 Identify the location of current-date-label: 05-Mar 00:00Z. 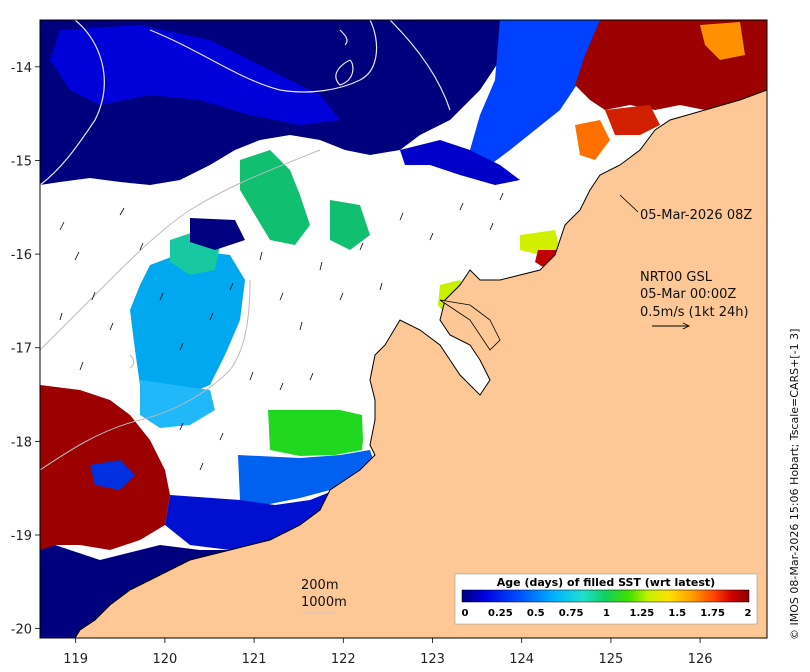
(688, 294).